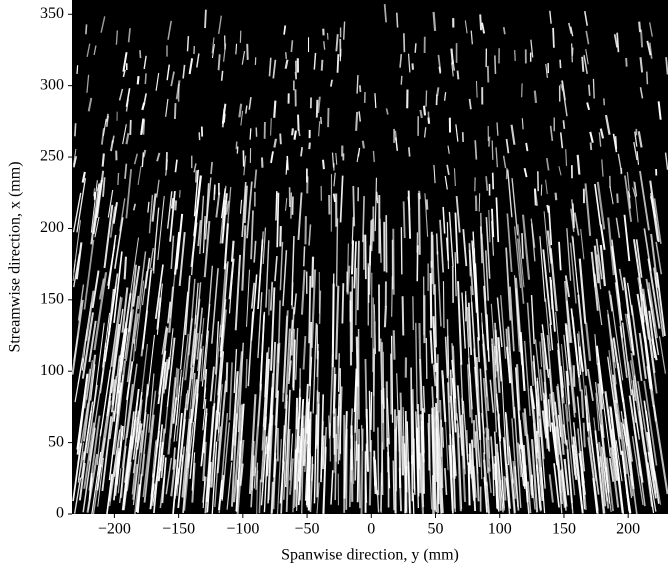 The height and width of the screenshot is (574, 668). What do you see at coordinates (436, 529) in the screenshot?
I see `x-tick-label: 50` at bounding box center [436, 529].